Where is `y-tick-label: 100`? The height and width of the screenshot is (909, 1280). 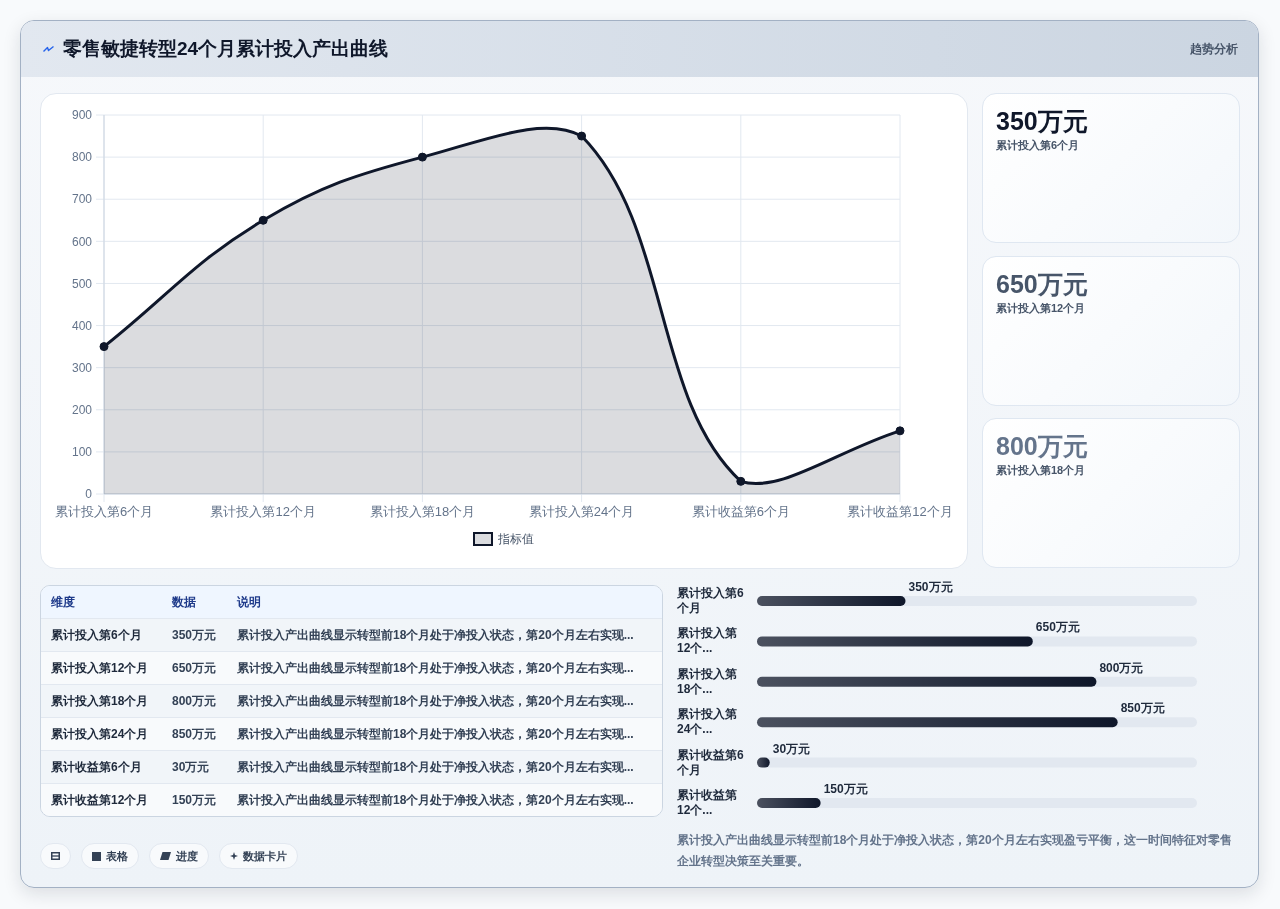
y-tick-label: 100 is located at coordinates (82, 452).